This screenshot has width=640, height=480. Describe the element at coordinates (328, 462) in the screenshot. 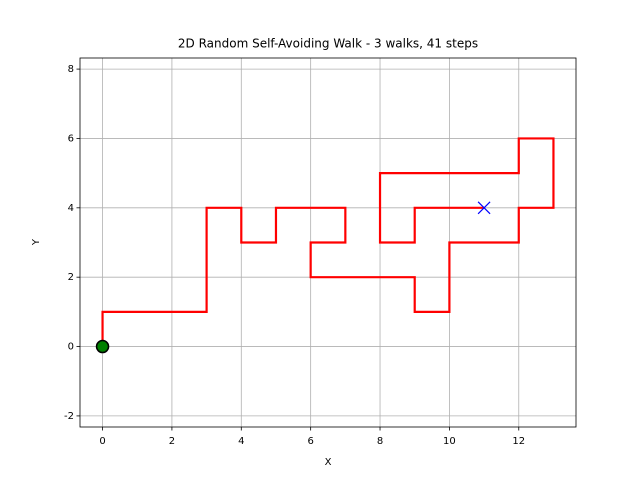

I see `x-axis-label: X` at that location.